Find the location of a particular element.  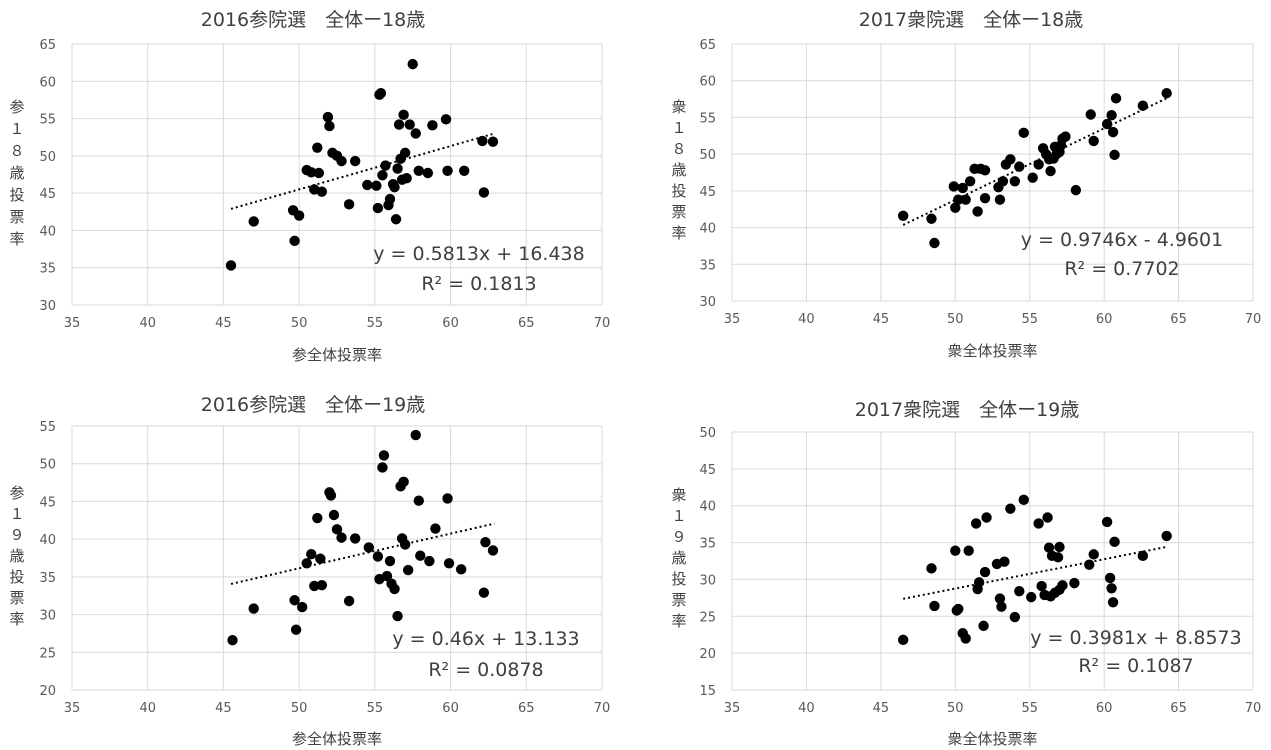

y-tick-label: 50 is located at coordinates (707, 433).